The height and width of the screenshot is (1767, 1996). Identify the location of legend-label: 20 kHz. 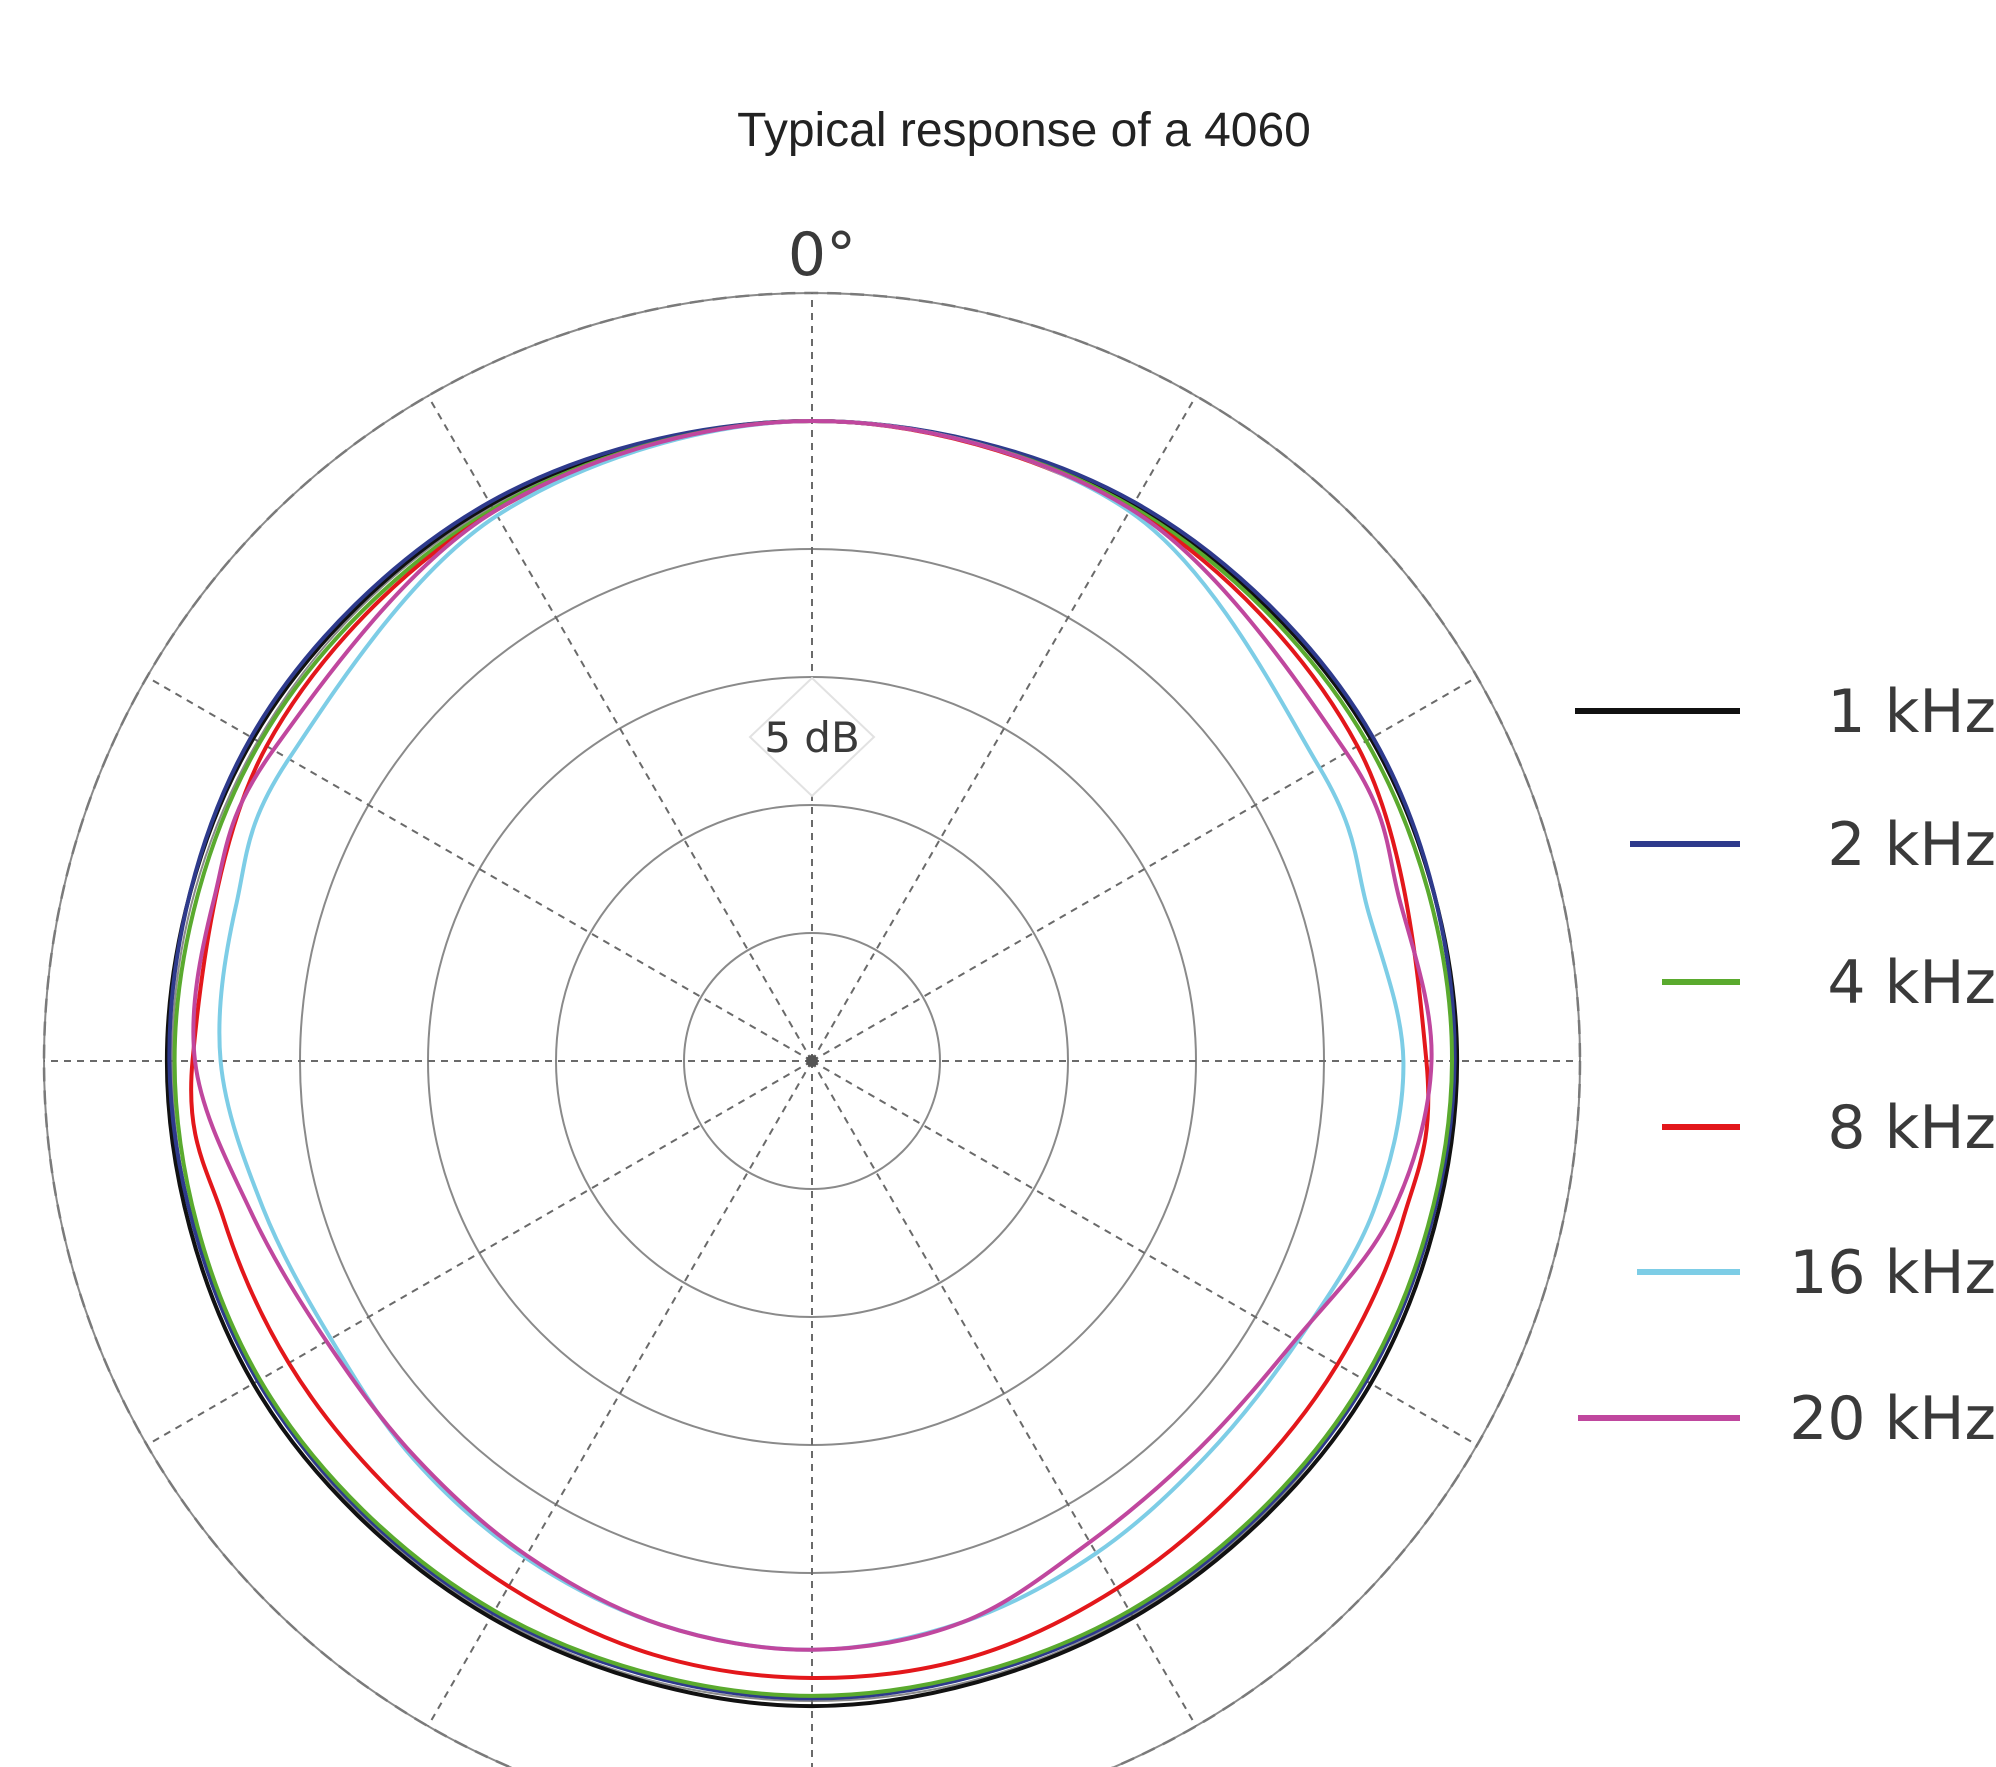
(1892, 1419).